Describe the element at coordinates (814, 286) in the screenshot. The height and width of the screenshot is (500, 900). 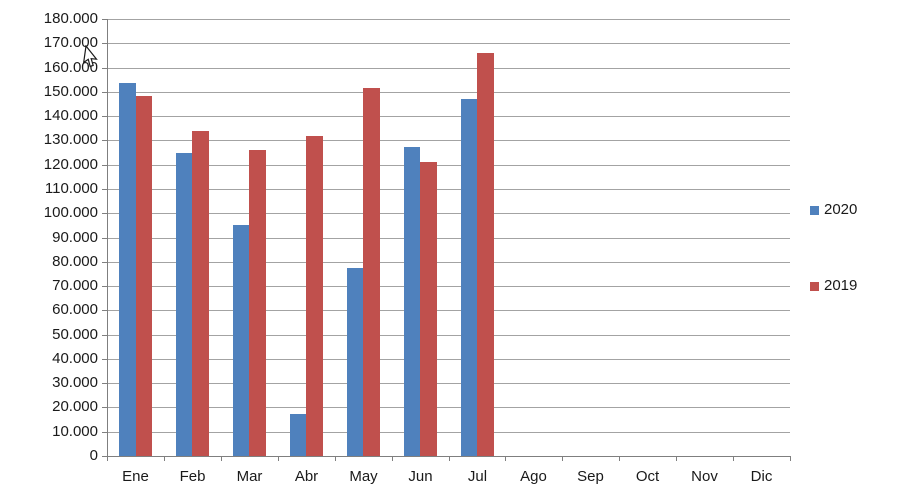
I see `legend-swatch-2019-icon` at that location.